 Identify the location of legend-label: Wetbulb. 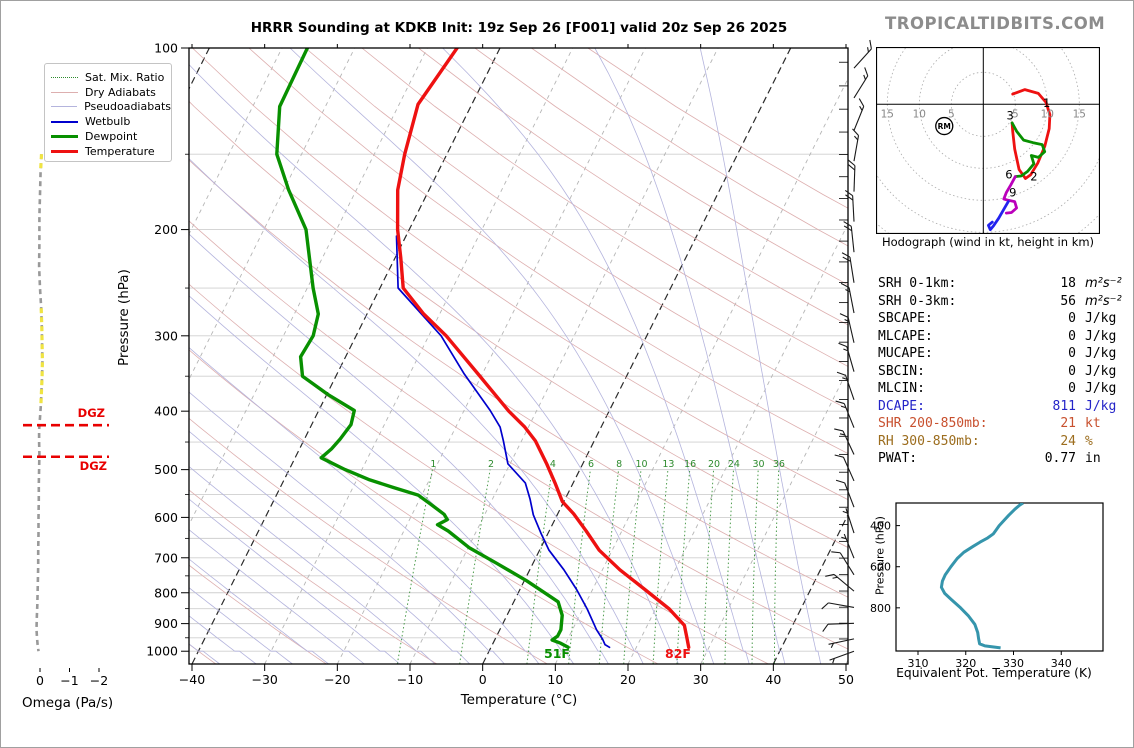
(108, 122).